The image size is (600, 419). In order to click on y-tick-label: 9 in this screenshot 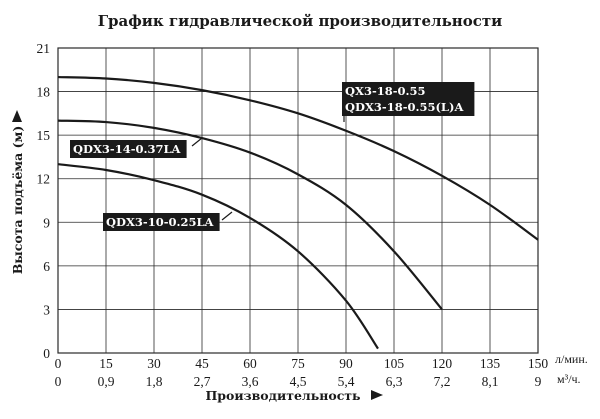, I will do `click(46, 222)`.